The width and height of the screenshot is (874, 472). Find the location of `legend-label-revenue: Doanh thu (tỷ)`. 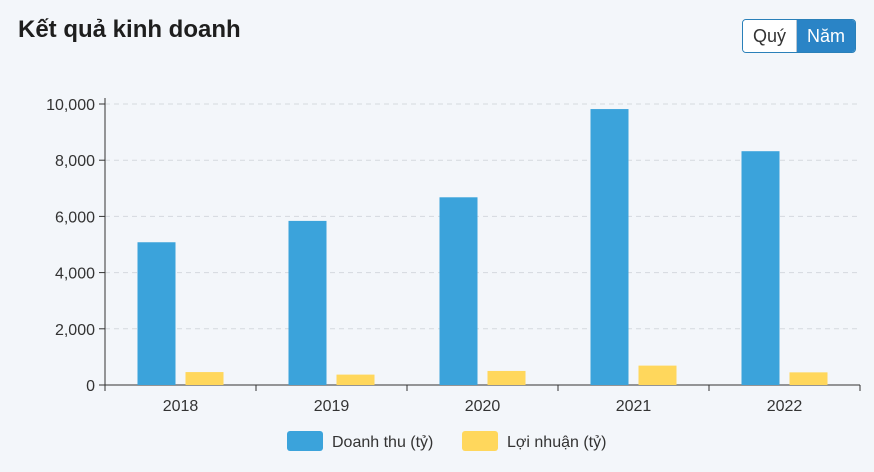

legend-label-revenue: Doanh thu (tỷ) is located at coordinates (382, 442).